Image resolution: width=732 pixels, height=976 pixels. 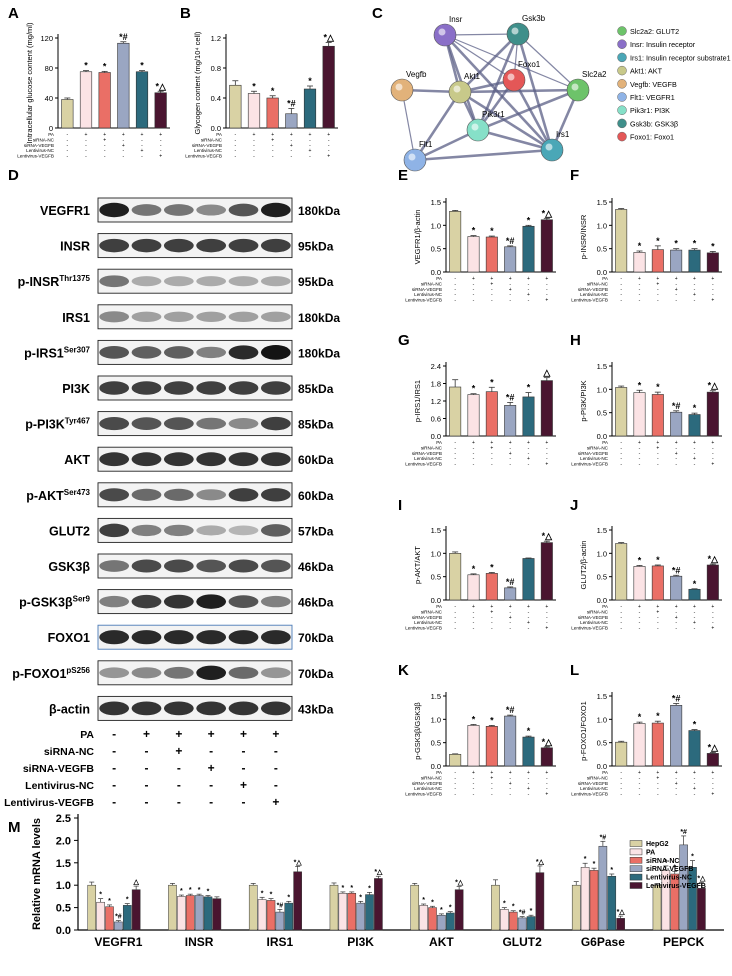 I want to click on condition-row-label: Lentivirus-VEGFB, so click(x=423, y=300).